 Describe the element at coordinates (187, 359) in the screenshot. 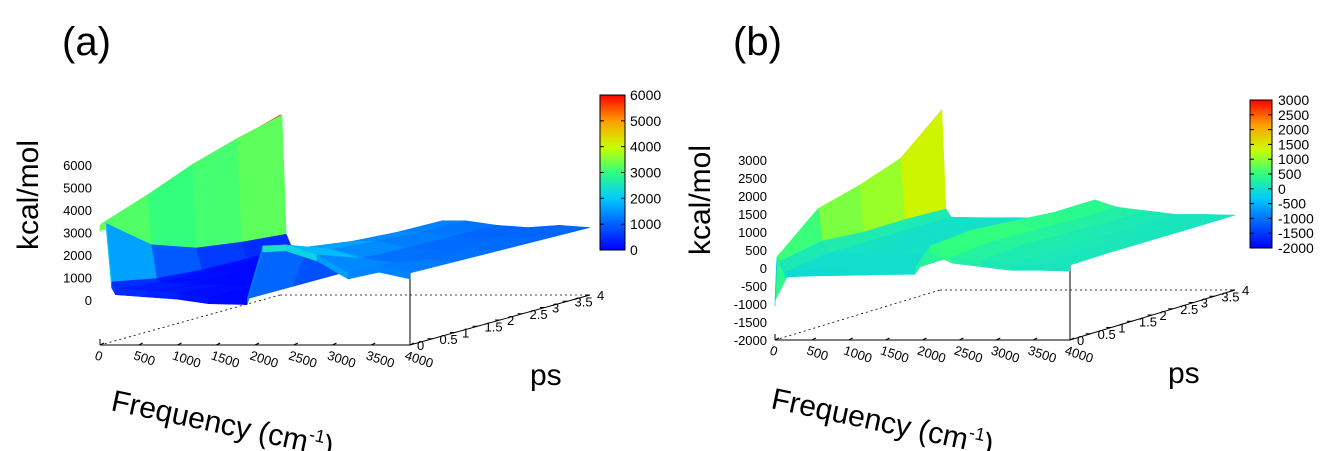

I see `x-tick-label: 1000` at that location.